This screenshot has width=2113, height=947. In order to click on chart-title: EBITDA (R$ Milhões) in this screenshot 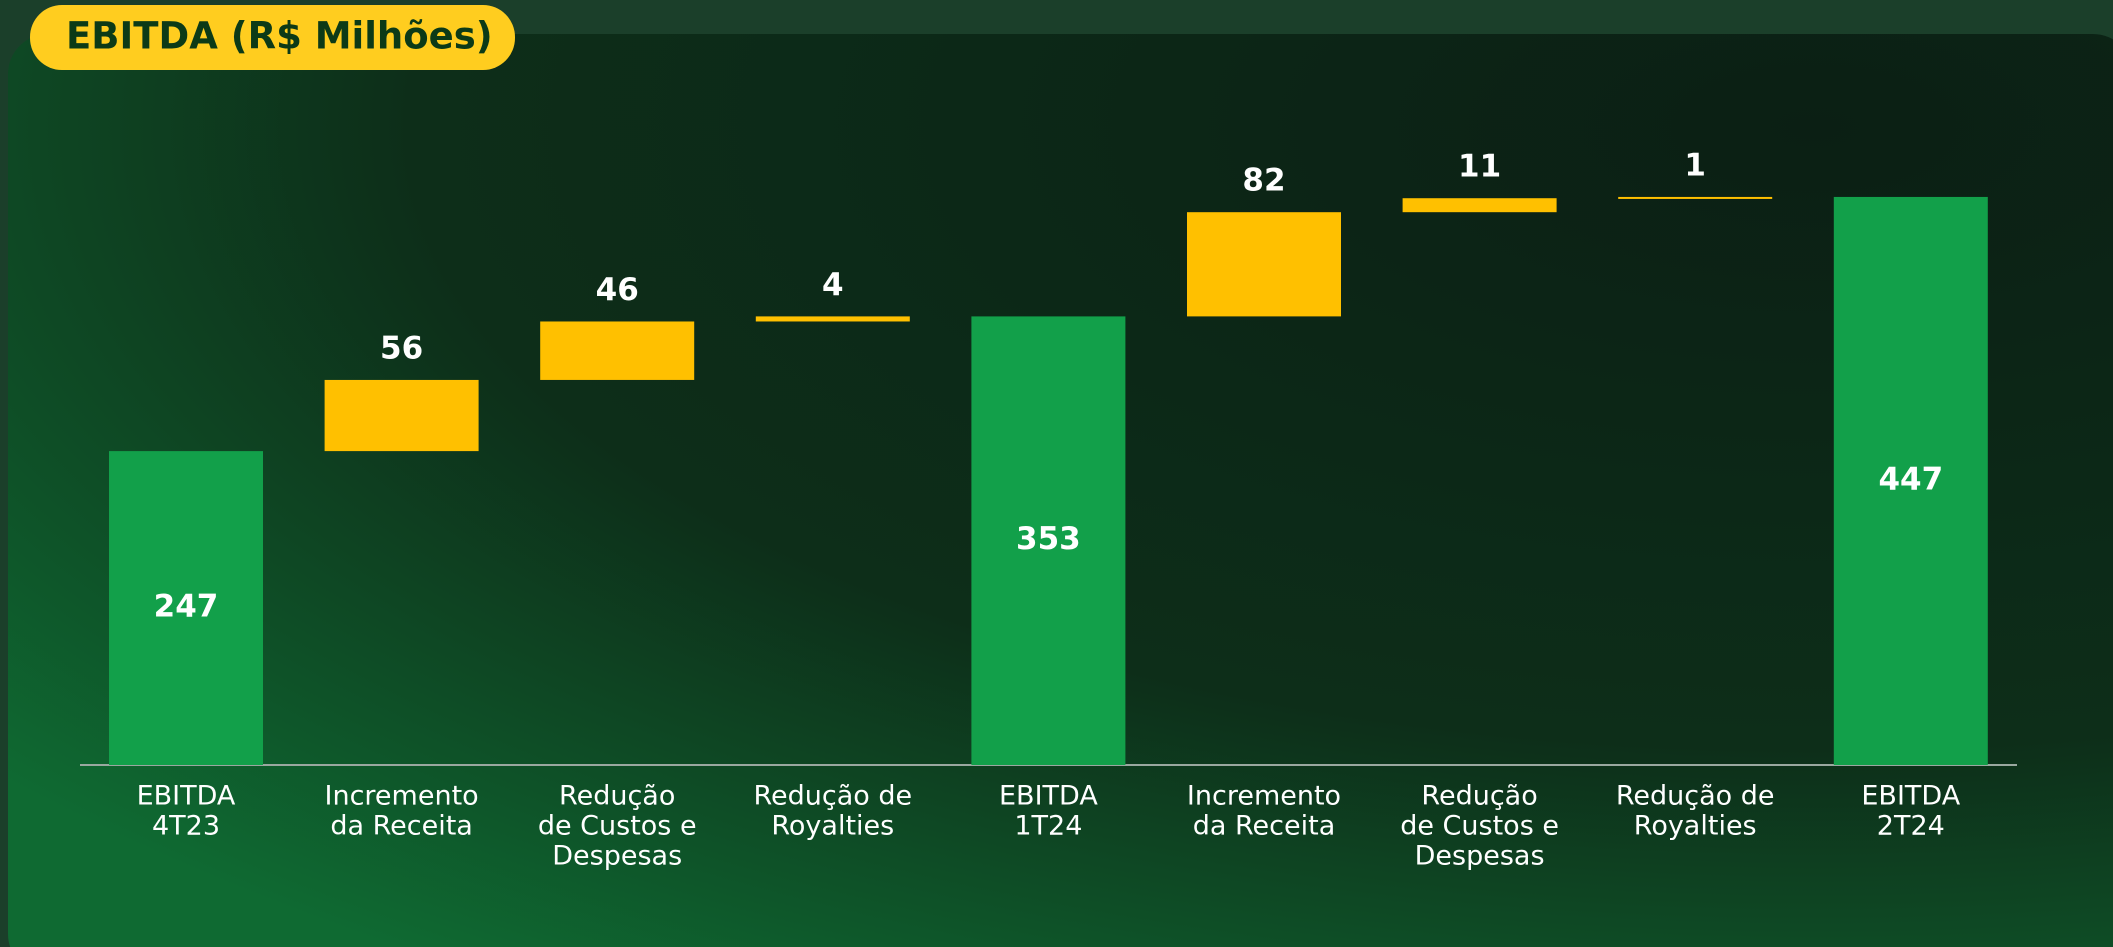, I will do `click(279, 36)`.